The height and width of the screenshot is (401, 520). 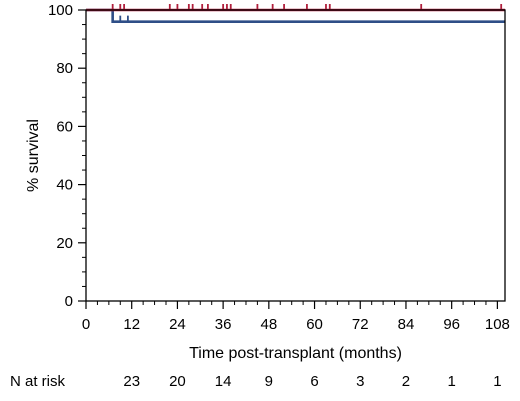 I want to click on x-axis-title: Time post-transplant (months), so click(x=295, y=353).